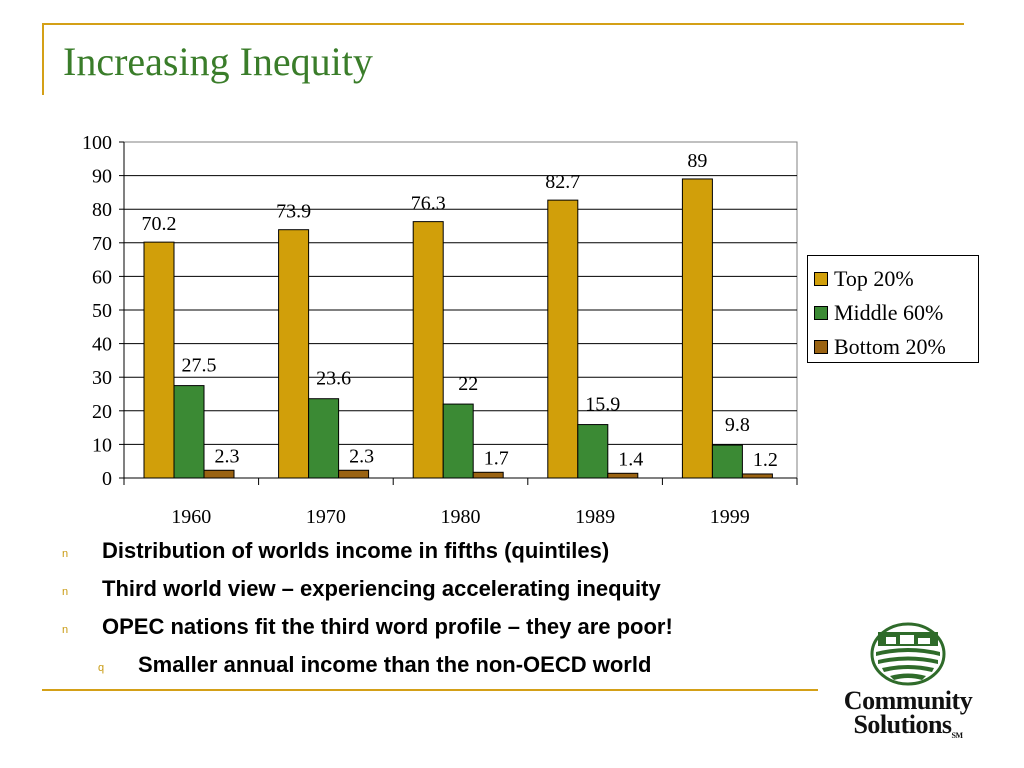 This screenshot has width=1024, height=768. What do you see at coordinates (697, 161) in the screenshot?
I see `data-label: 89` at bounding box center [697, 161].